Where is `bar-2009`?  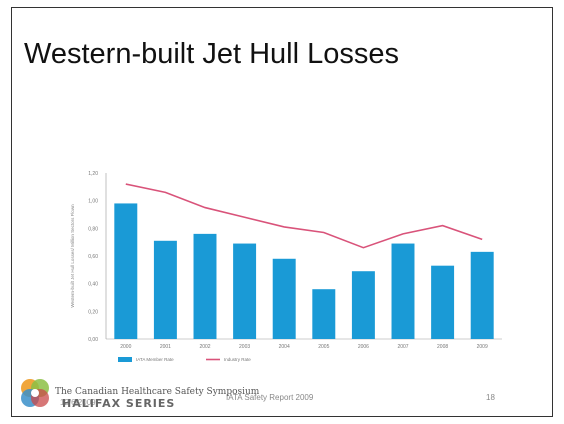
bar-2009 is located at coordinates (482, 295).